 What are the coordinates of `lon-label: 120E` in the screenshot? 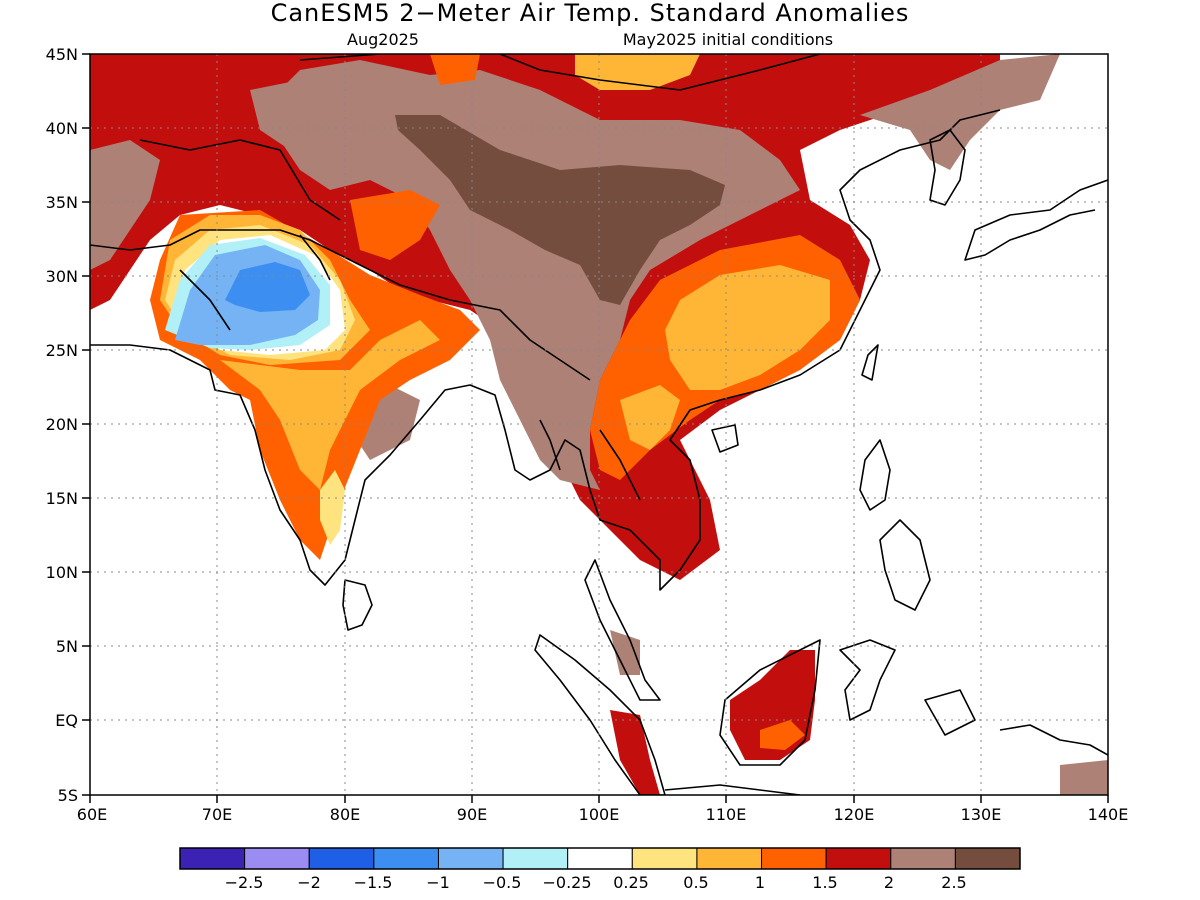 It's located at (854, 814).